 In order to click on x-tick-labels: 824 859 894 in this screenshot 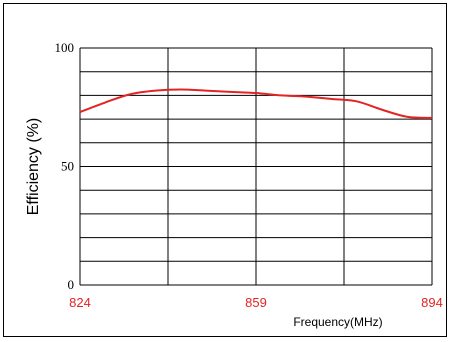, I will do `click(256, 302)`.